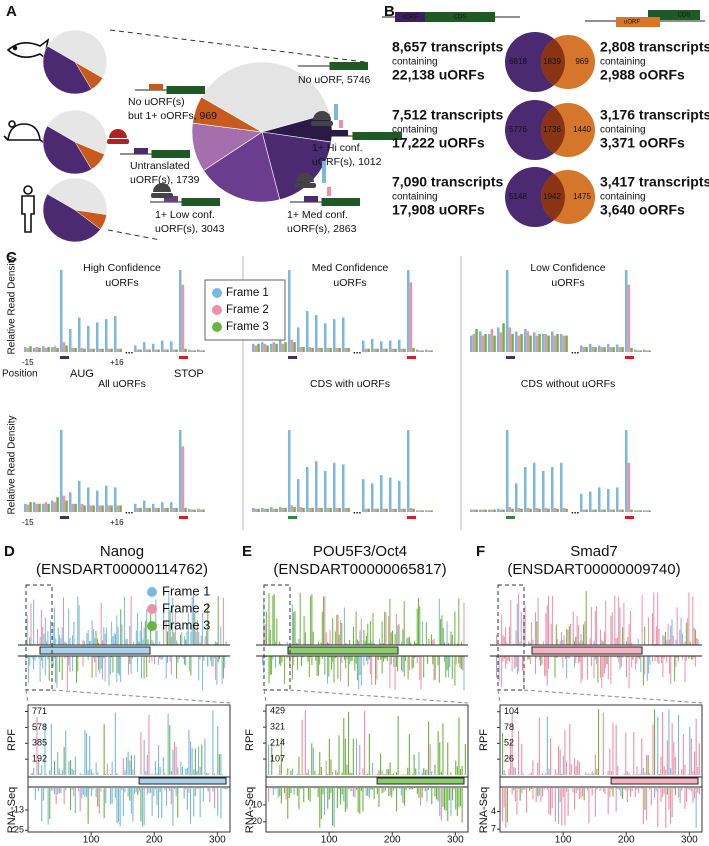 Image resolution: width=709 pixels, height=846 pixels. Describe the element at coordinates (510, 517) in the screenshot. I see `start-marker` at that location.